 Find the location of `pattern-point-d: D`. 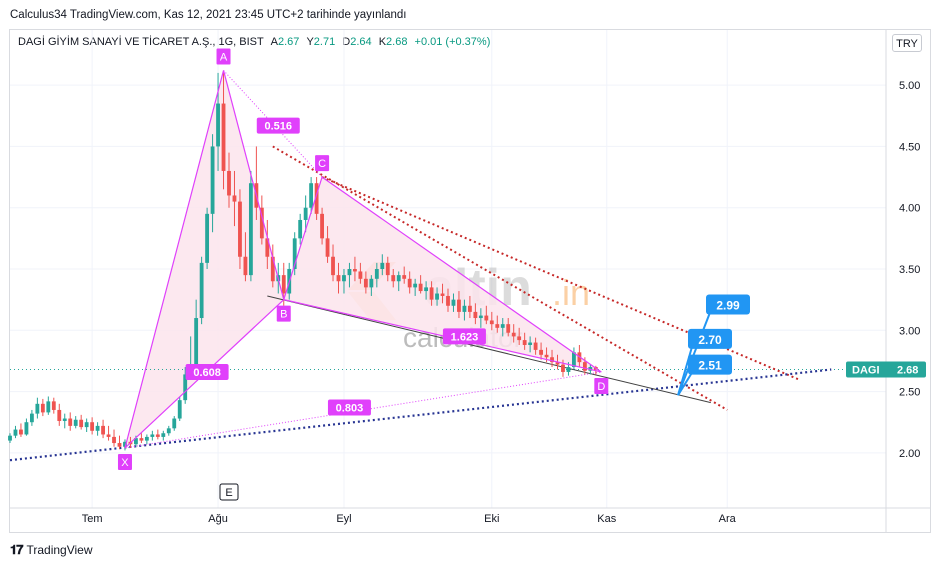

pattern-point-d: D is located at coordinates (601, 385).